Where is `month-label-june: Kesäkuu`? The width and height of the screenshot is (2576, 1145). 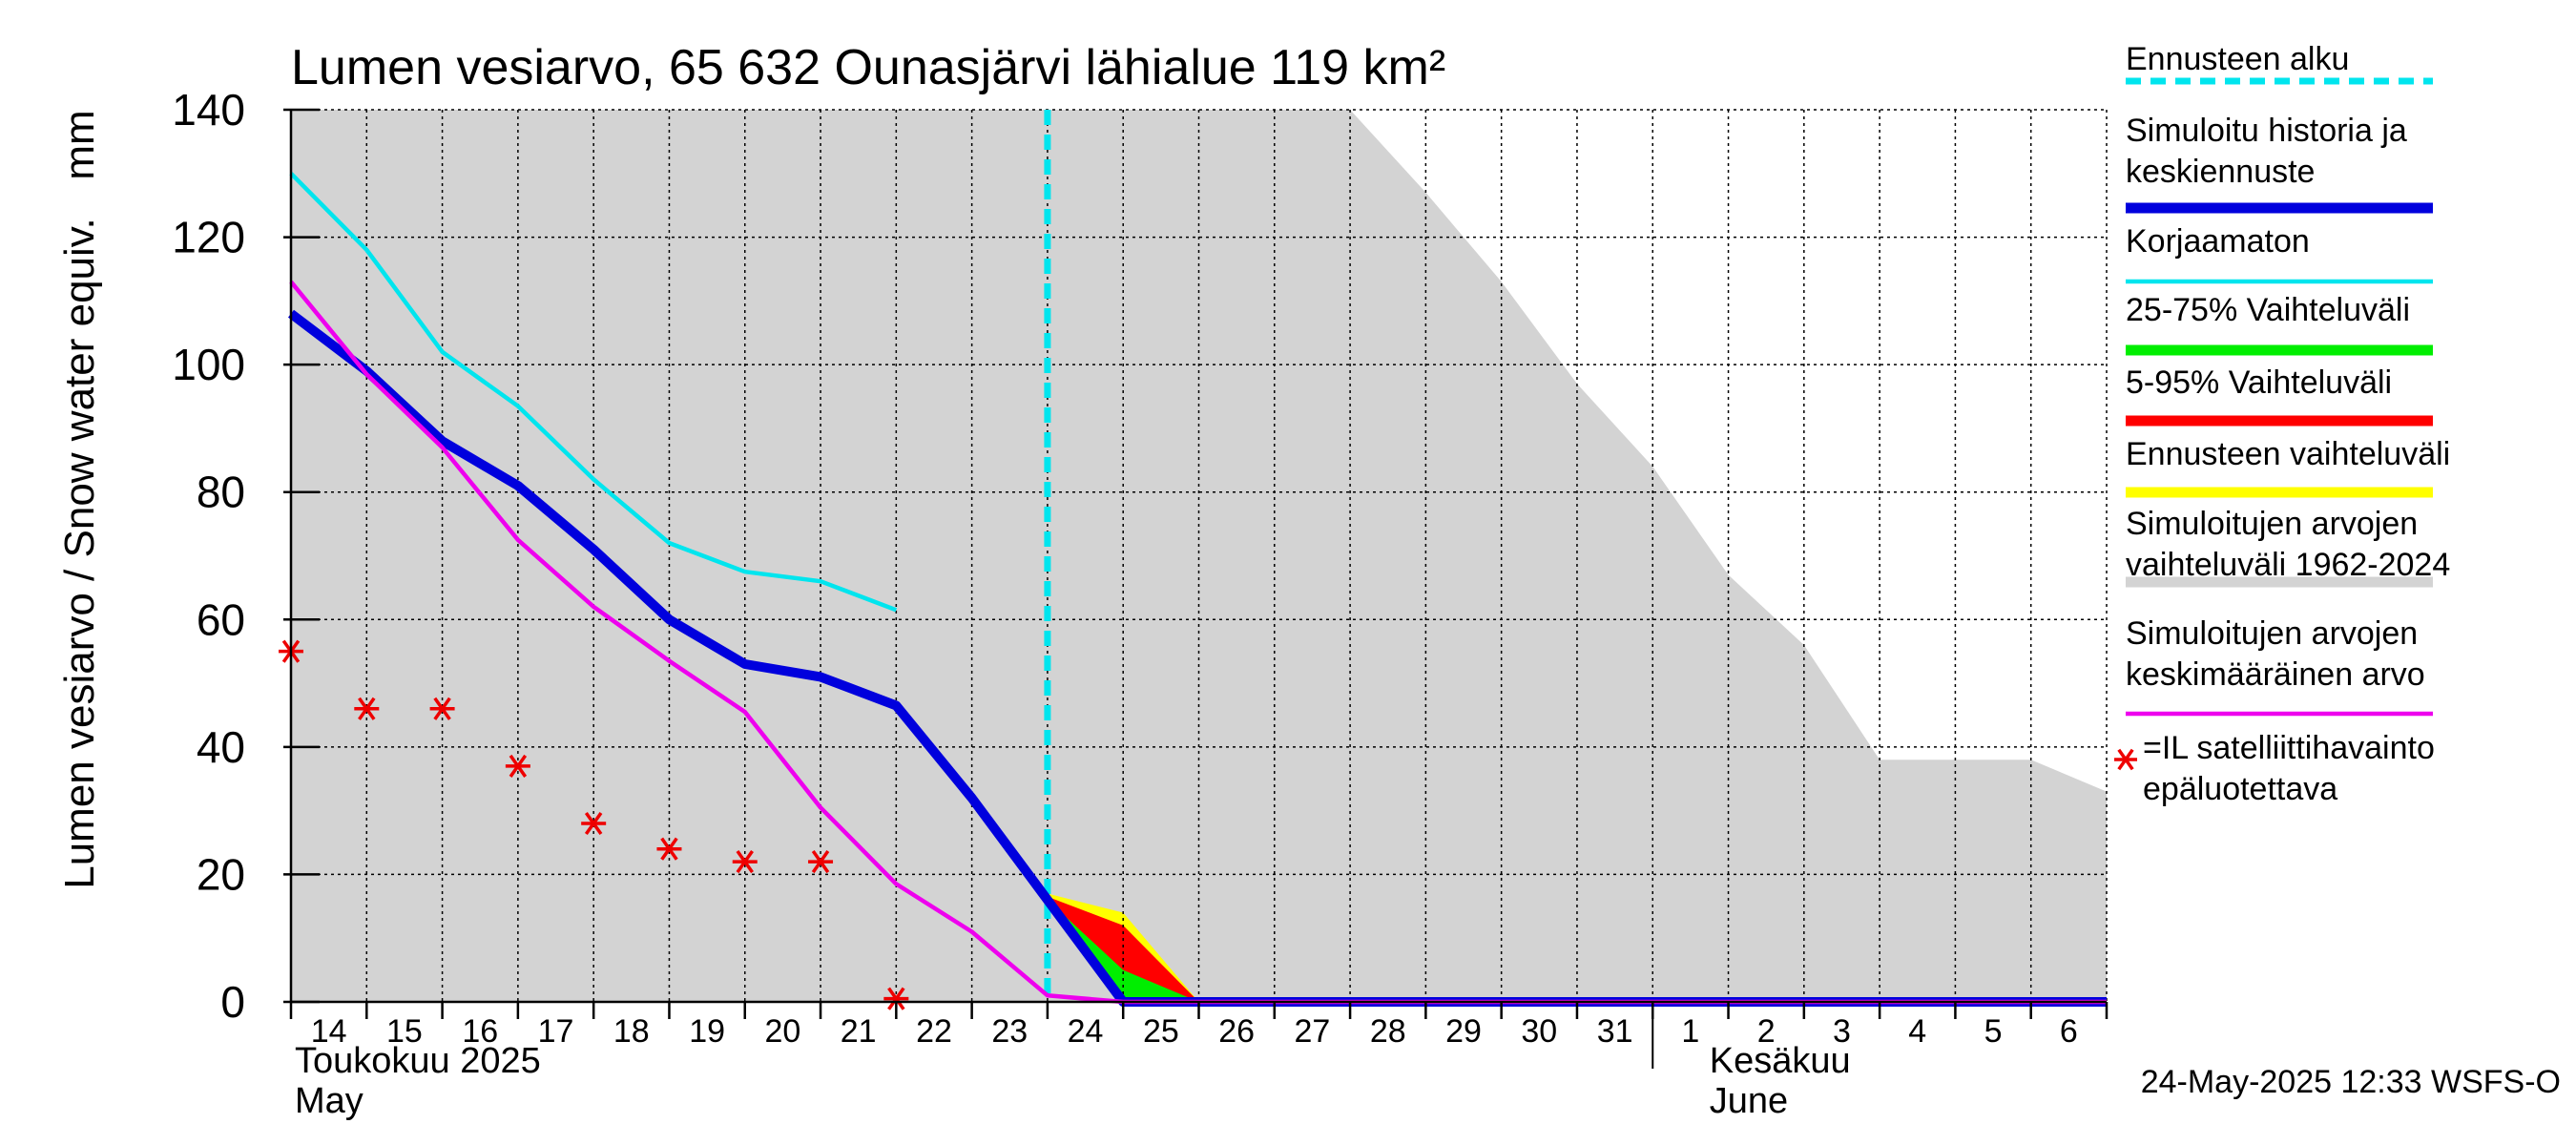
month-label-june: Kesäkuu is located at coordinates (1780, 1061).